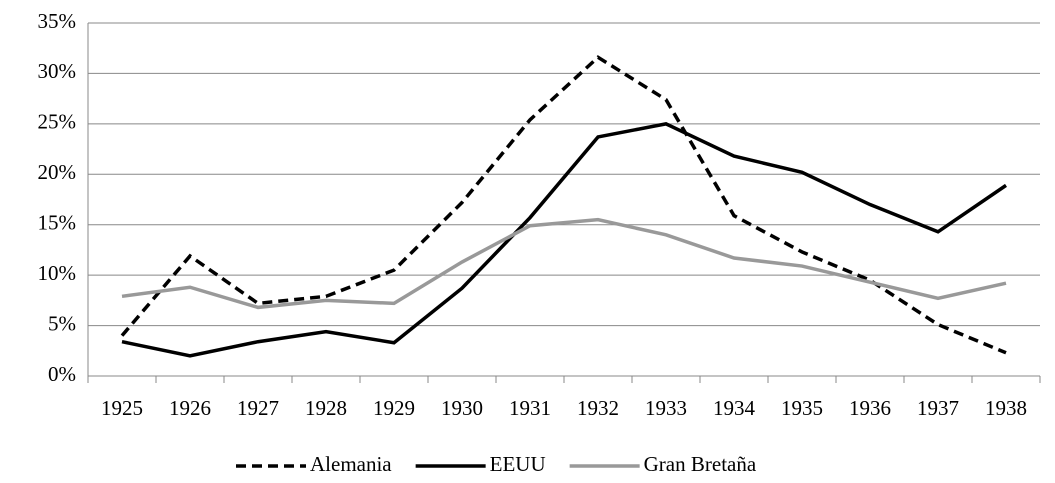 This screenshot has height=483, width=1055. What do you see at coordinates (394, 408) in the screenshot?
I see `x-tick-label: 1929` at bounding box center [394, 408].